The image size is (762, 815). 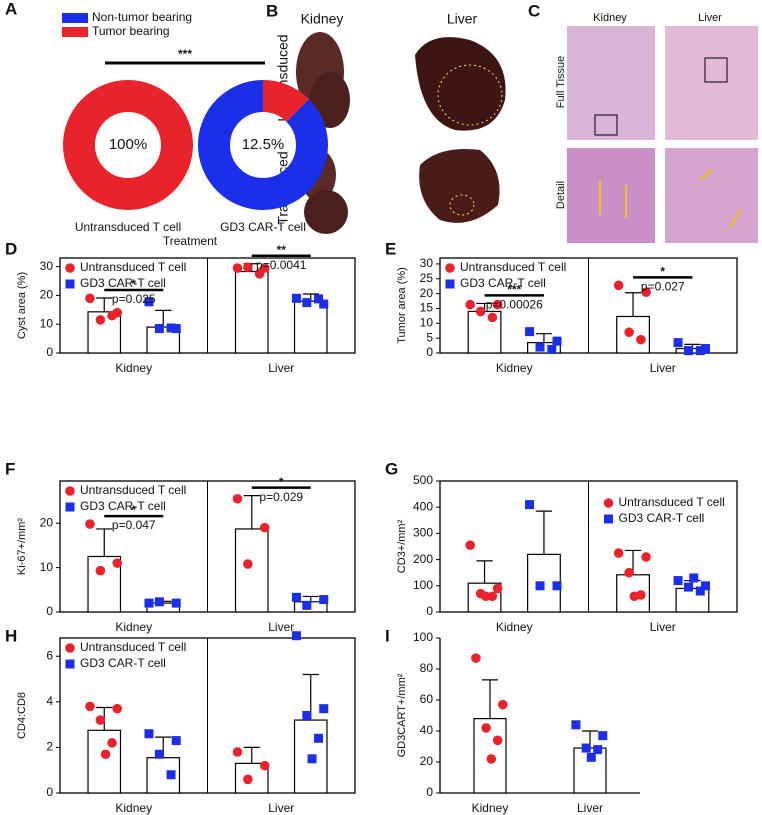 What do you see at coordinates (423, 533) in the screenshot?
I see `y-tick-label: 300` at bounding box center [423, 533].